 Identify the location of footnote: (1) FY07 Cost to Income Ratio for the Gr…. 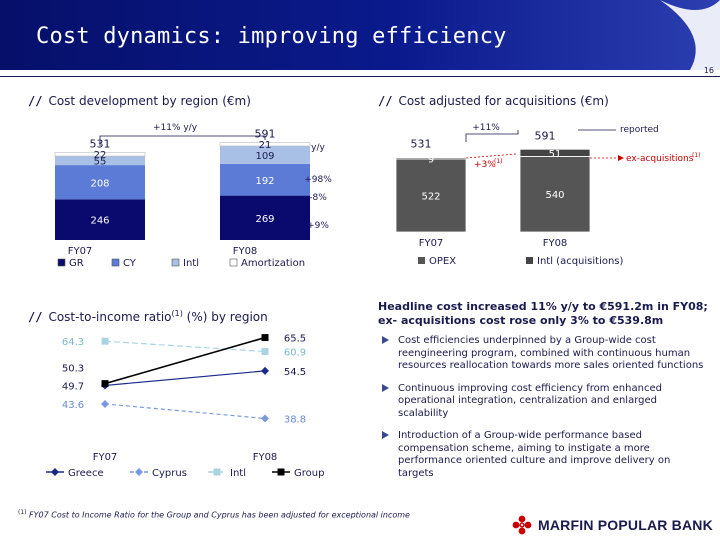
(214, 514).